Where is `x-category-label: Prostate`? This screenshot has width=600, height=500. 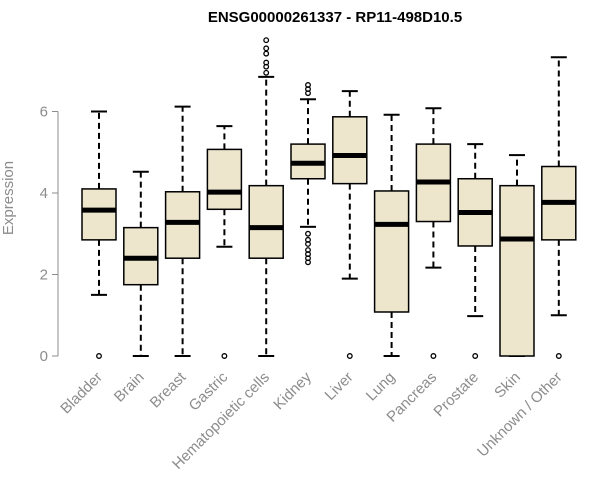 x-category-label: Prostate is located at coordinates (456, 395).